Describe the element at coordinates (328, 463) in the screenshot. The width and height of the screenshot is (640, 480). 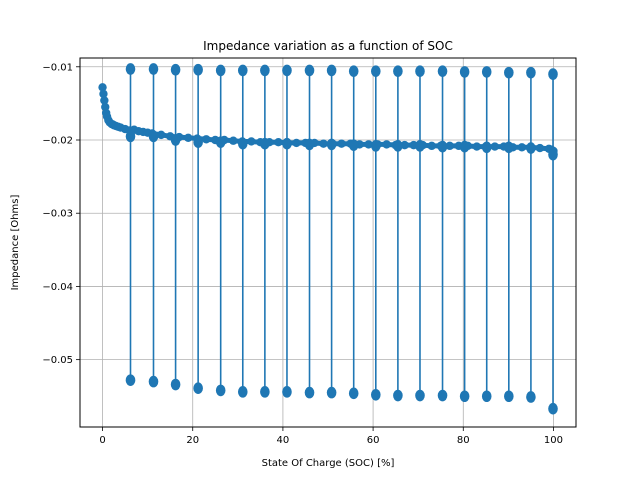
I see `x-axis-label: State Of Charge (SOC) [%]` at that location.